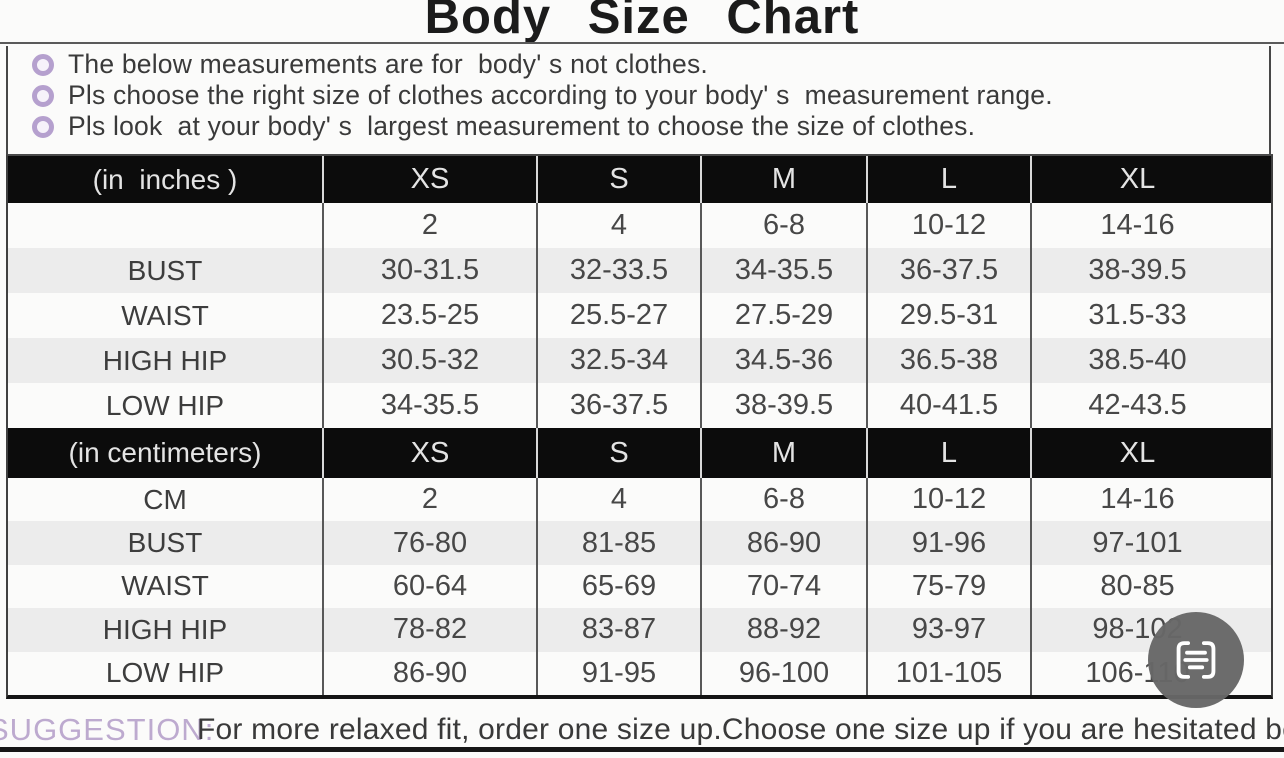  I want to click on size-value-cell: 38.5-40, so click(1150, 360).